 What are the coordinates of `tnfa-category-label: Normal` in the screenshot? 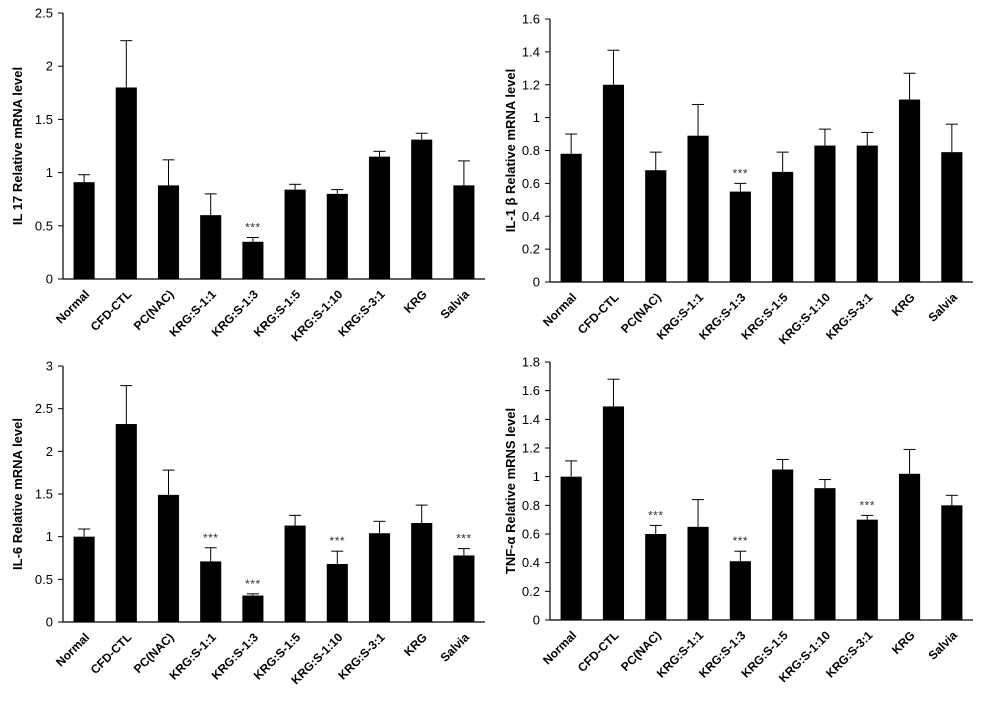 It's located at (559, 647).